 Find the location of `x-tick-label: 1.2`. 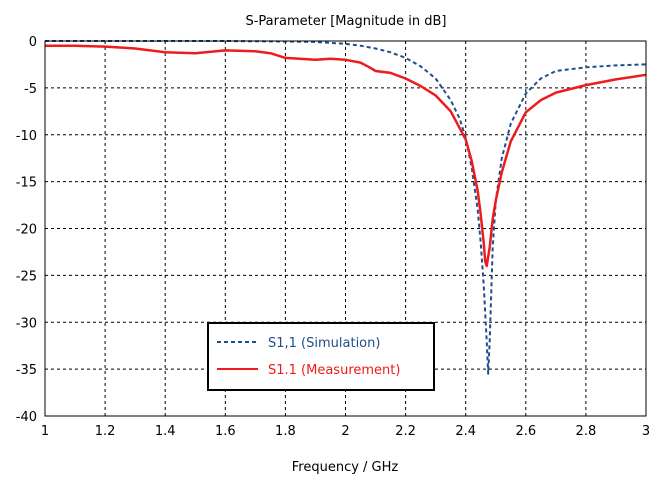

x-tick-label: 1.2 is located at coordinates (105, 431).